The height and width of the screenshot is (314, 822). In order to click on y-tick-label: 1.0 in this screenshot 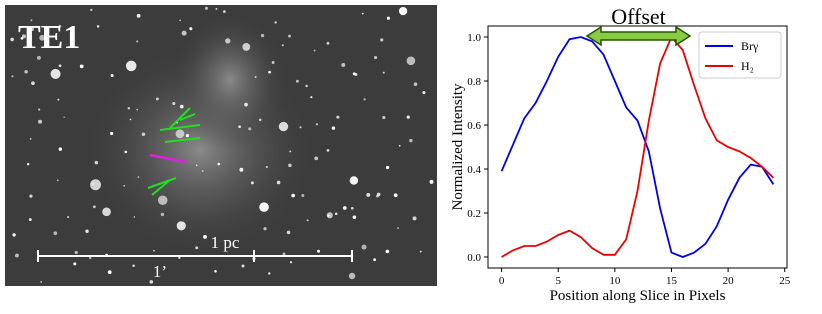, I will do `click(474, 38)`.